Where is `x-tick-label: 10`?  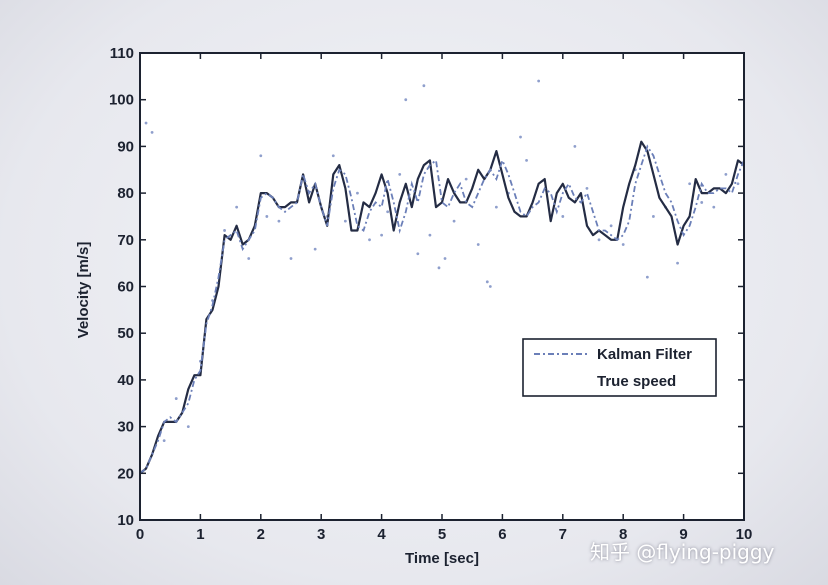
x-tick-label: 10 is located at coordinates (744, 534).